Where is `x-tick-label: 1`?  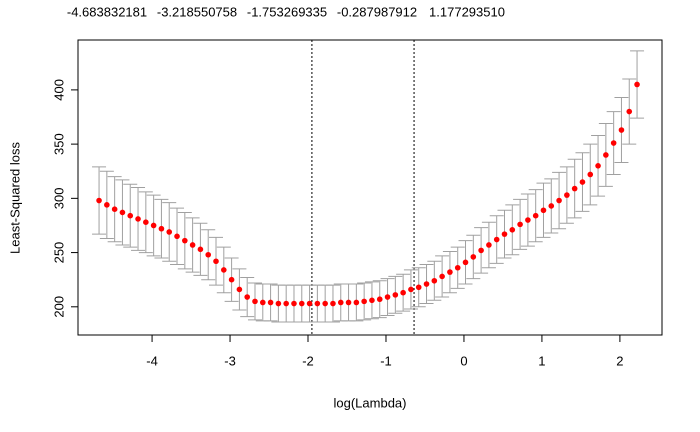
x-tick-label: 1 is located at coordinates (541, 360).